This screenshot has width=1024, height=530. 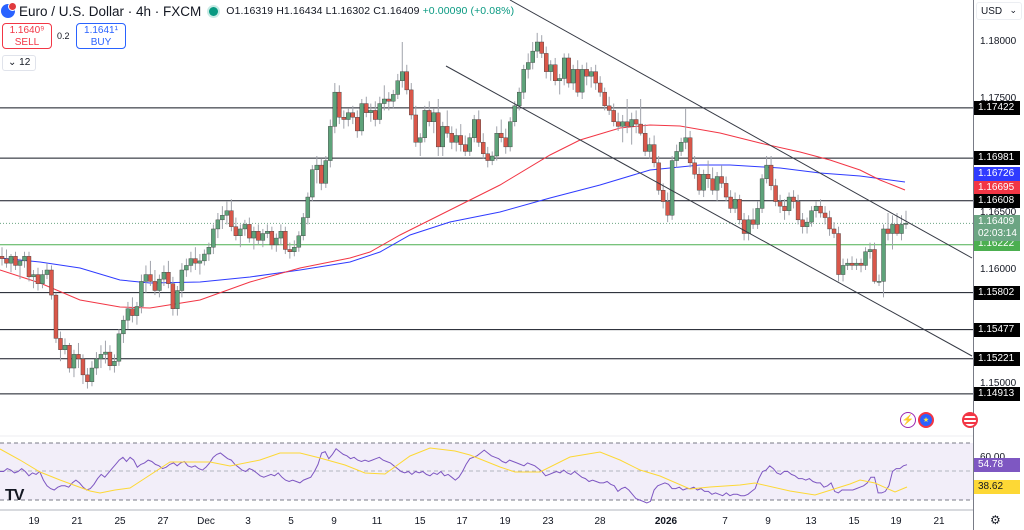 What do you see at coordinates (291, 521) in the screenshot?
I see `time-tick: 5` at bounding box center [291, 521].